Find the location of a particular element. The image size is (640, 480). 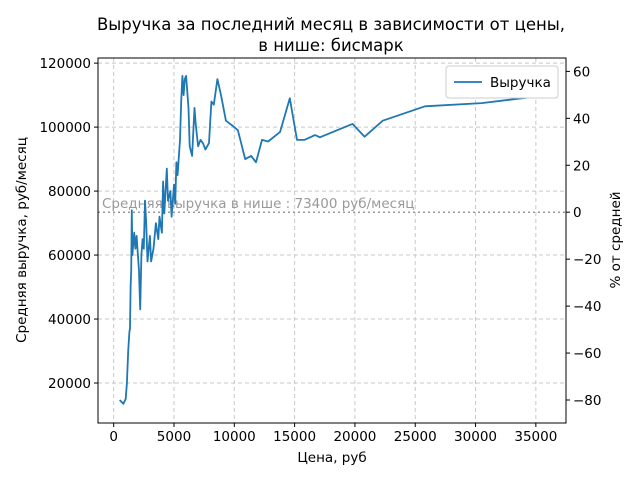

x-tick-label: 15000 is located at coordinates (294, 437).